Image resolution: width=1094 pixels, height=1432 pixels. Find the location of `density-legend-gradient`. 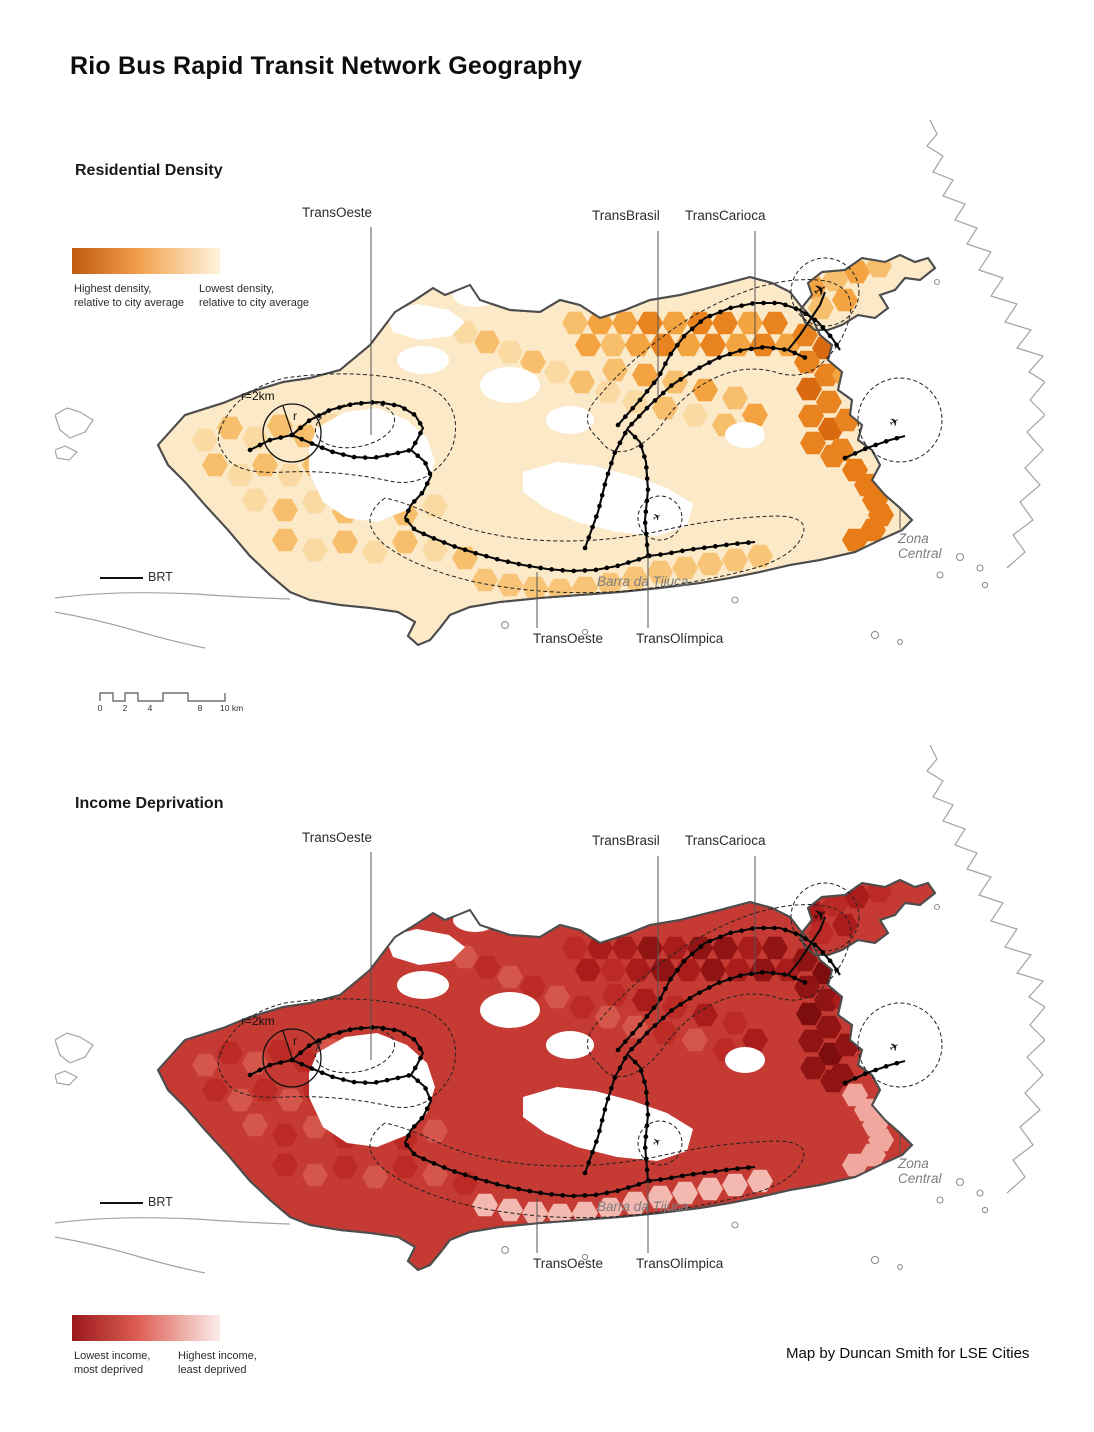

density-legend-gradient is located at coordinates (146, 261).